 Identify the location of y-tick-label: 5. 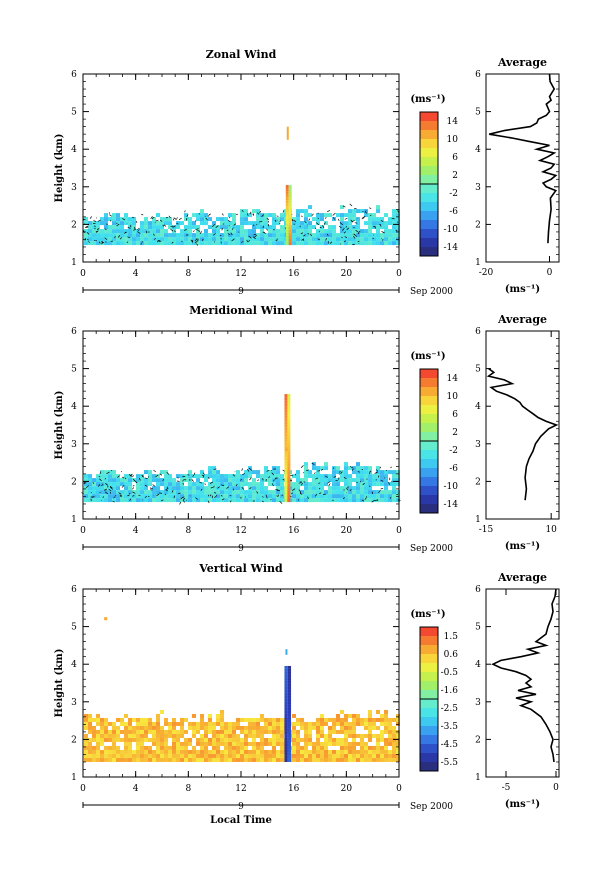
(74, 628).